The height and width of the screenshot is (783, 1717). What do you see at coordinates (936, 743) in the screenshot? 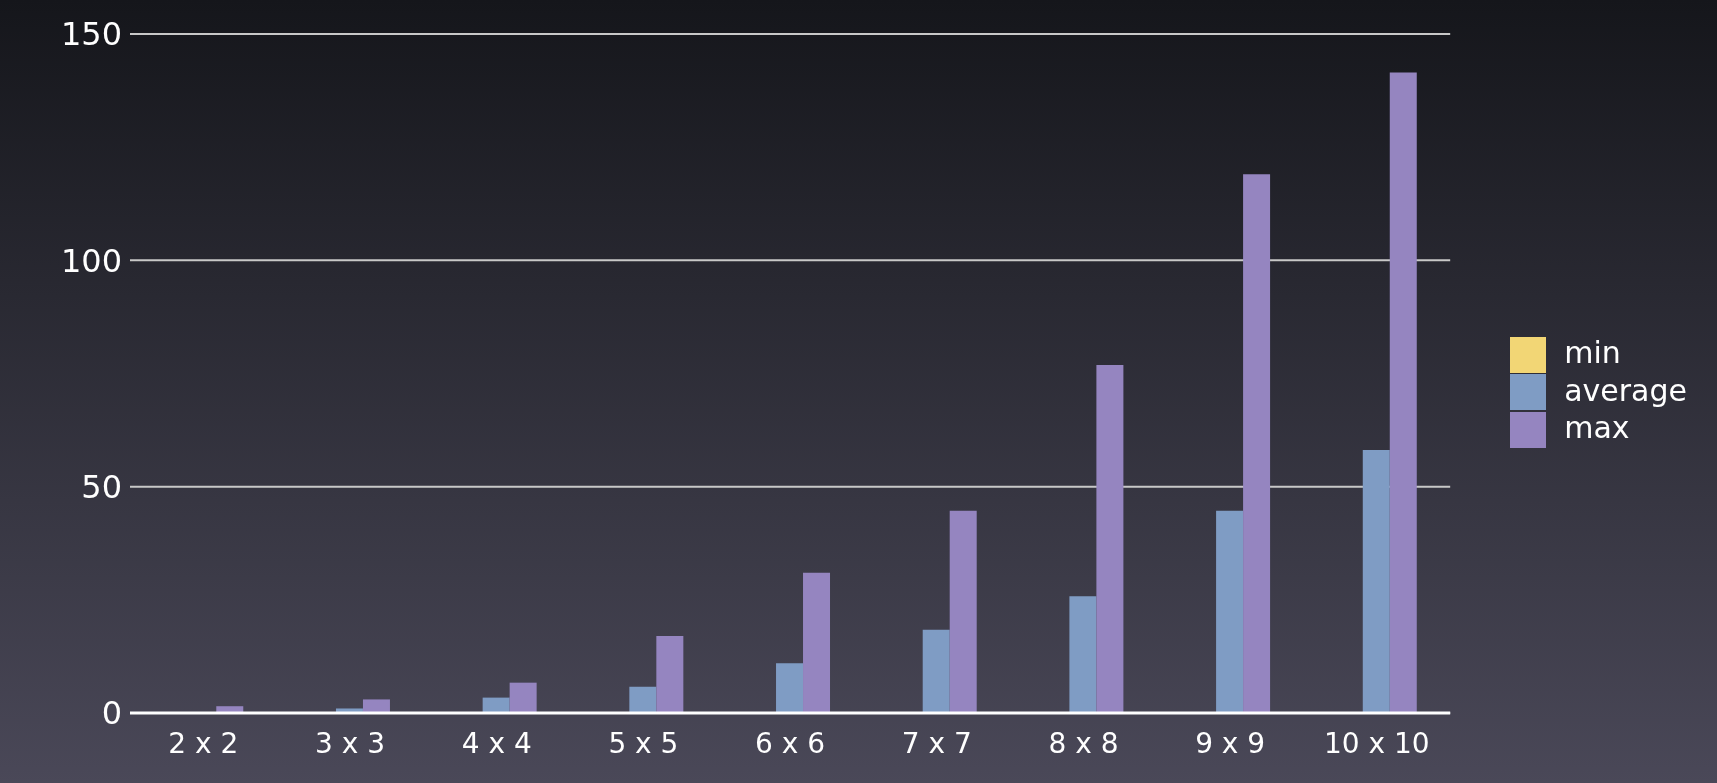
I see `x-tick-label: 7 x 7` at bounding box center [936, 743].